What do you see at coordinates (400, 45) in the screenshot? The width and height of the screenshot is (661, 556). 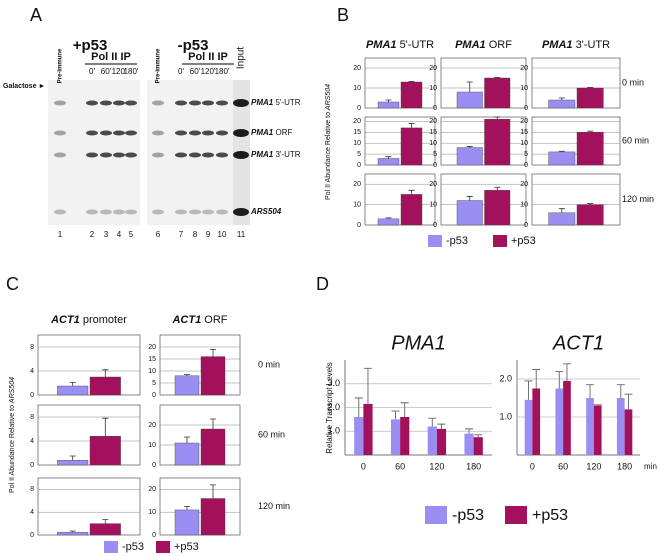 I see `column-title: PMA1 5'-UTR` at bounding box center [400, 45].